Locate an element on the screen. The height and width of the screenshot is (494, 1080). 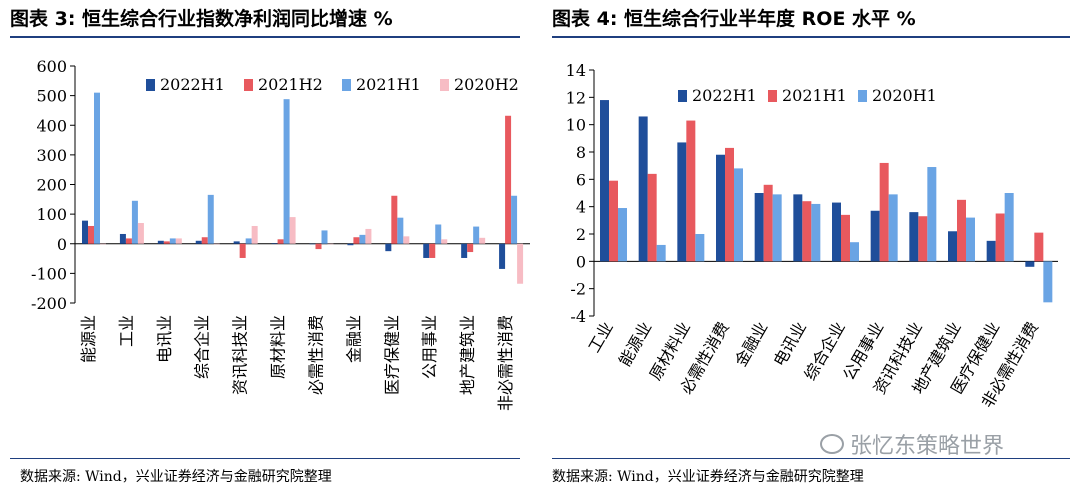
y-tick-label: 10 is located at coordinates (576, 125).